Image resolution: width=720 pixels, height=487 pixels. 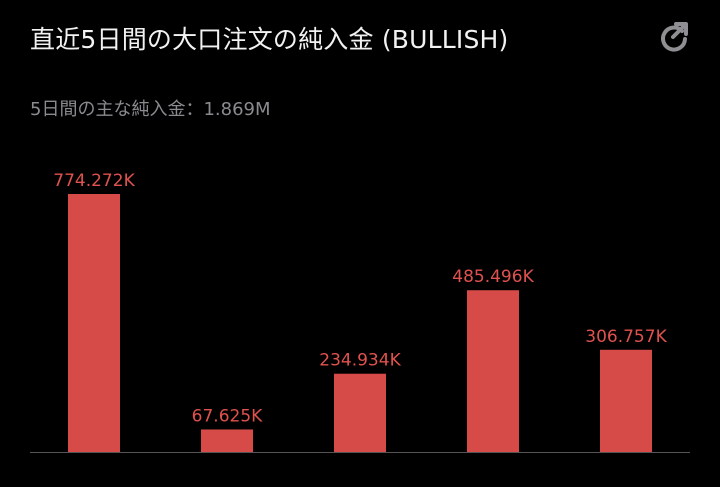 I want to click on summary-text: 5日間の主な純入金：1.869M, so click(x=150, y=109).